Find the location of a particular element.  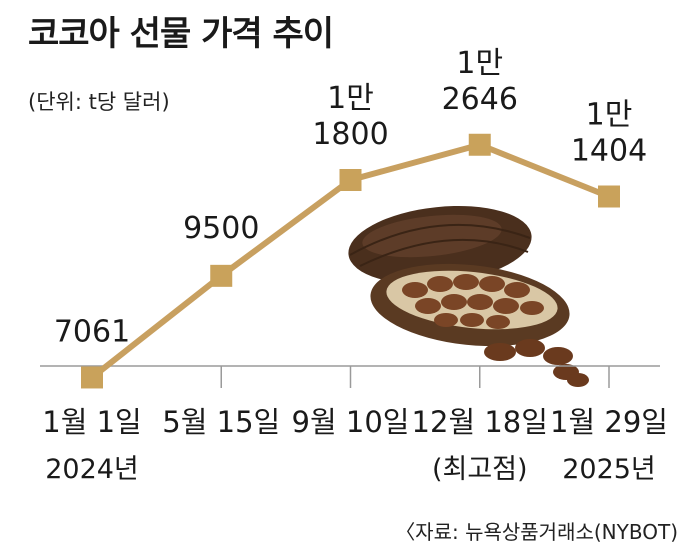

cocoa-pod-illustration is located at coordinates (468, 296).